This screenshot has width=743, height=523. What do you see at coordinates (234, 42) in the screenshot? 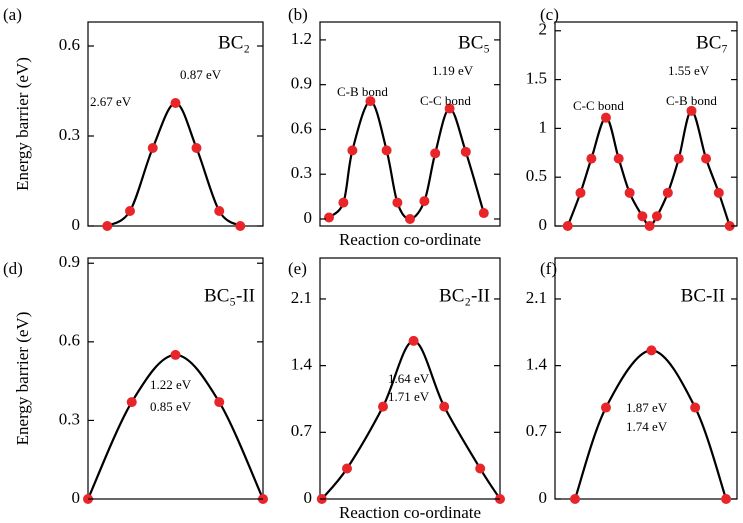
I see `panel-title: BC₂` at bounding box center [234, 42].